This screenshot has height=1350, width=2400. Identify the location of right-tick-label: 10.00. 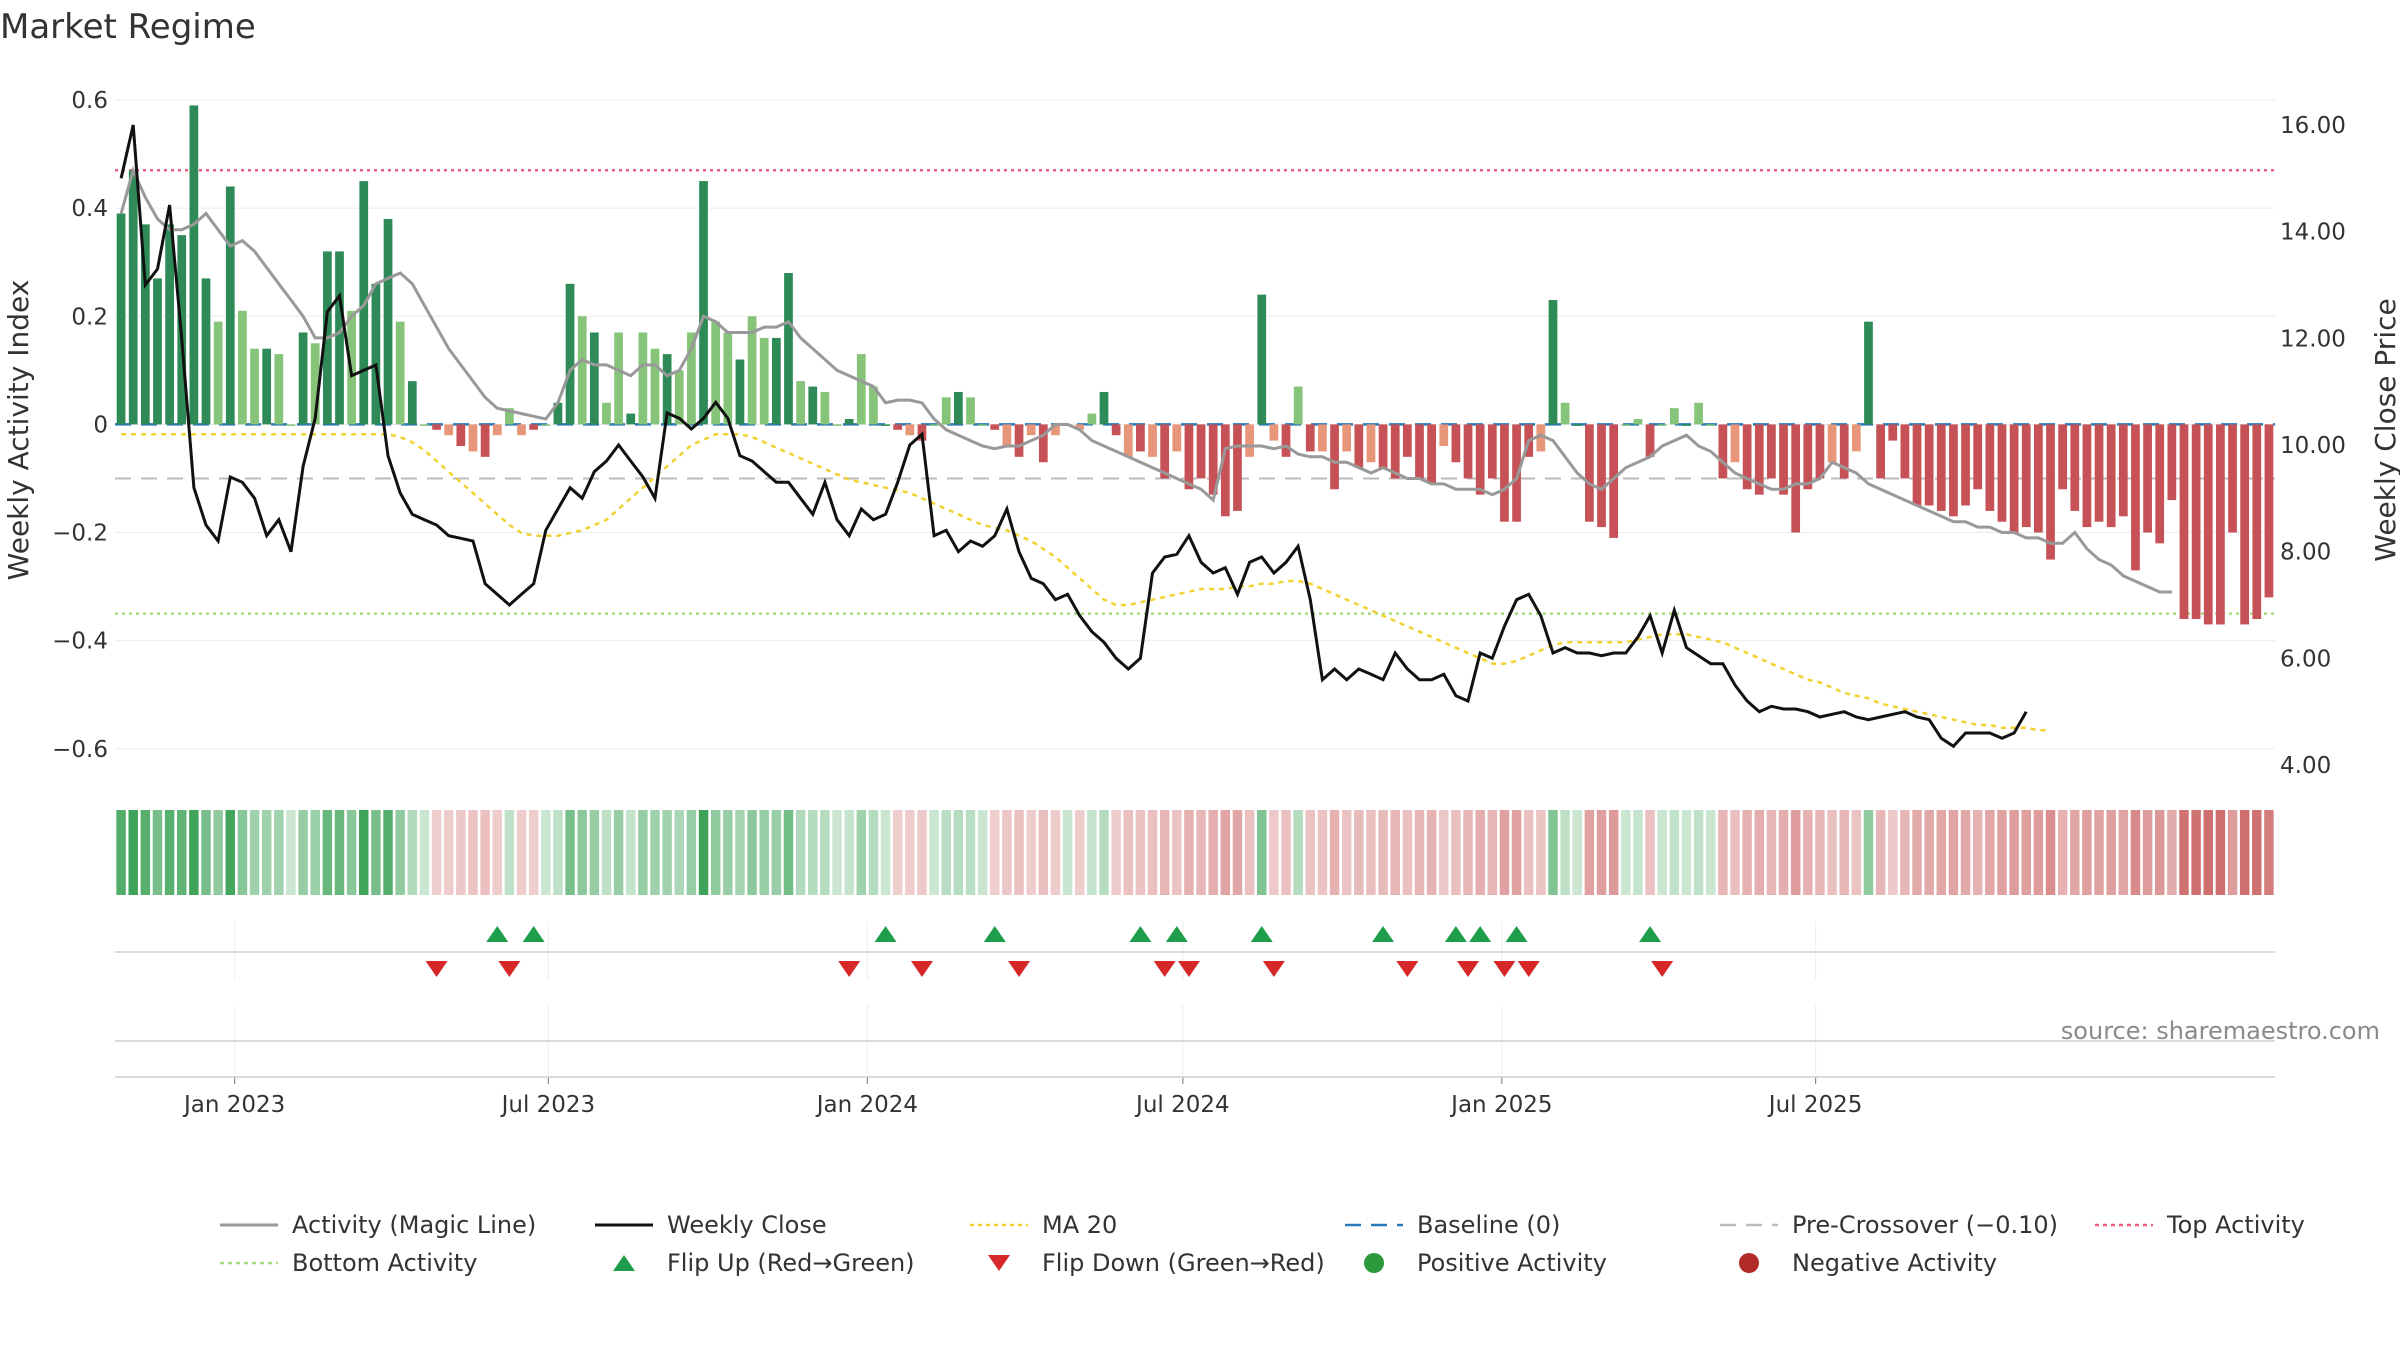
(2313, 446).